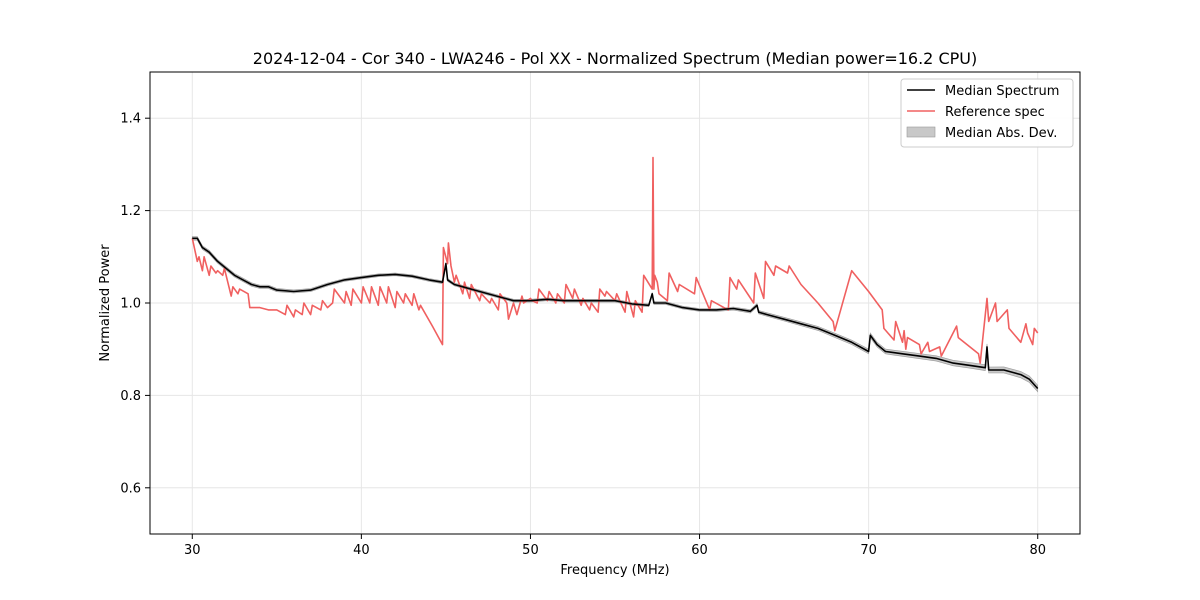  Describe the element at coordinates (614, 570) in the screenshot. I see `x-axis-label: Frequency (MHz)` at that location.